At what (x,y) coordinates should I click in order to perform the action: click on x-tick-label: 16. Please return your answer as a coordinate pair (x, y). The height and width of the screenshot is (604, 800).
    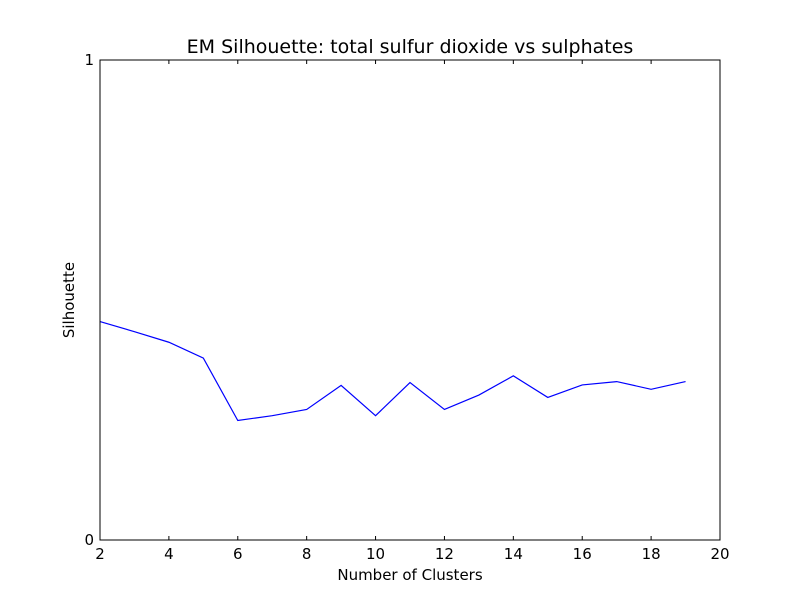
    Looking at the image, I should click on (582, 554).